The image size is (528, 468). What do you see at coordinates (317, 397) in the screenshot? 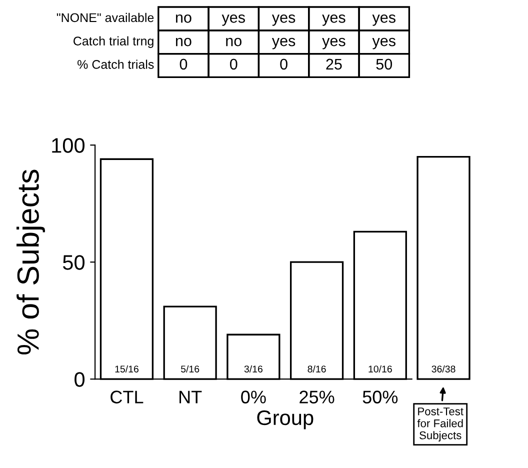
I see `x-tick-label: 25%` at bounding box center [317, 397].